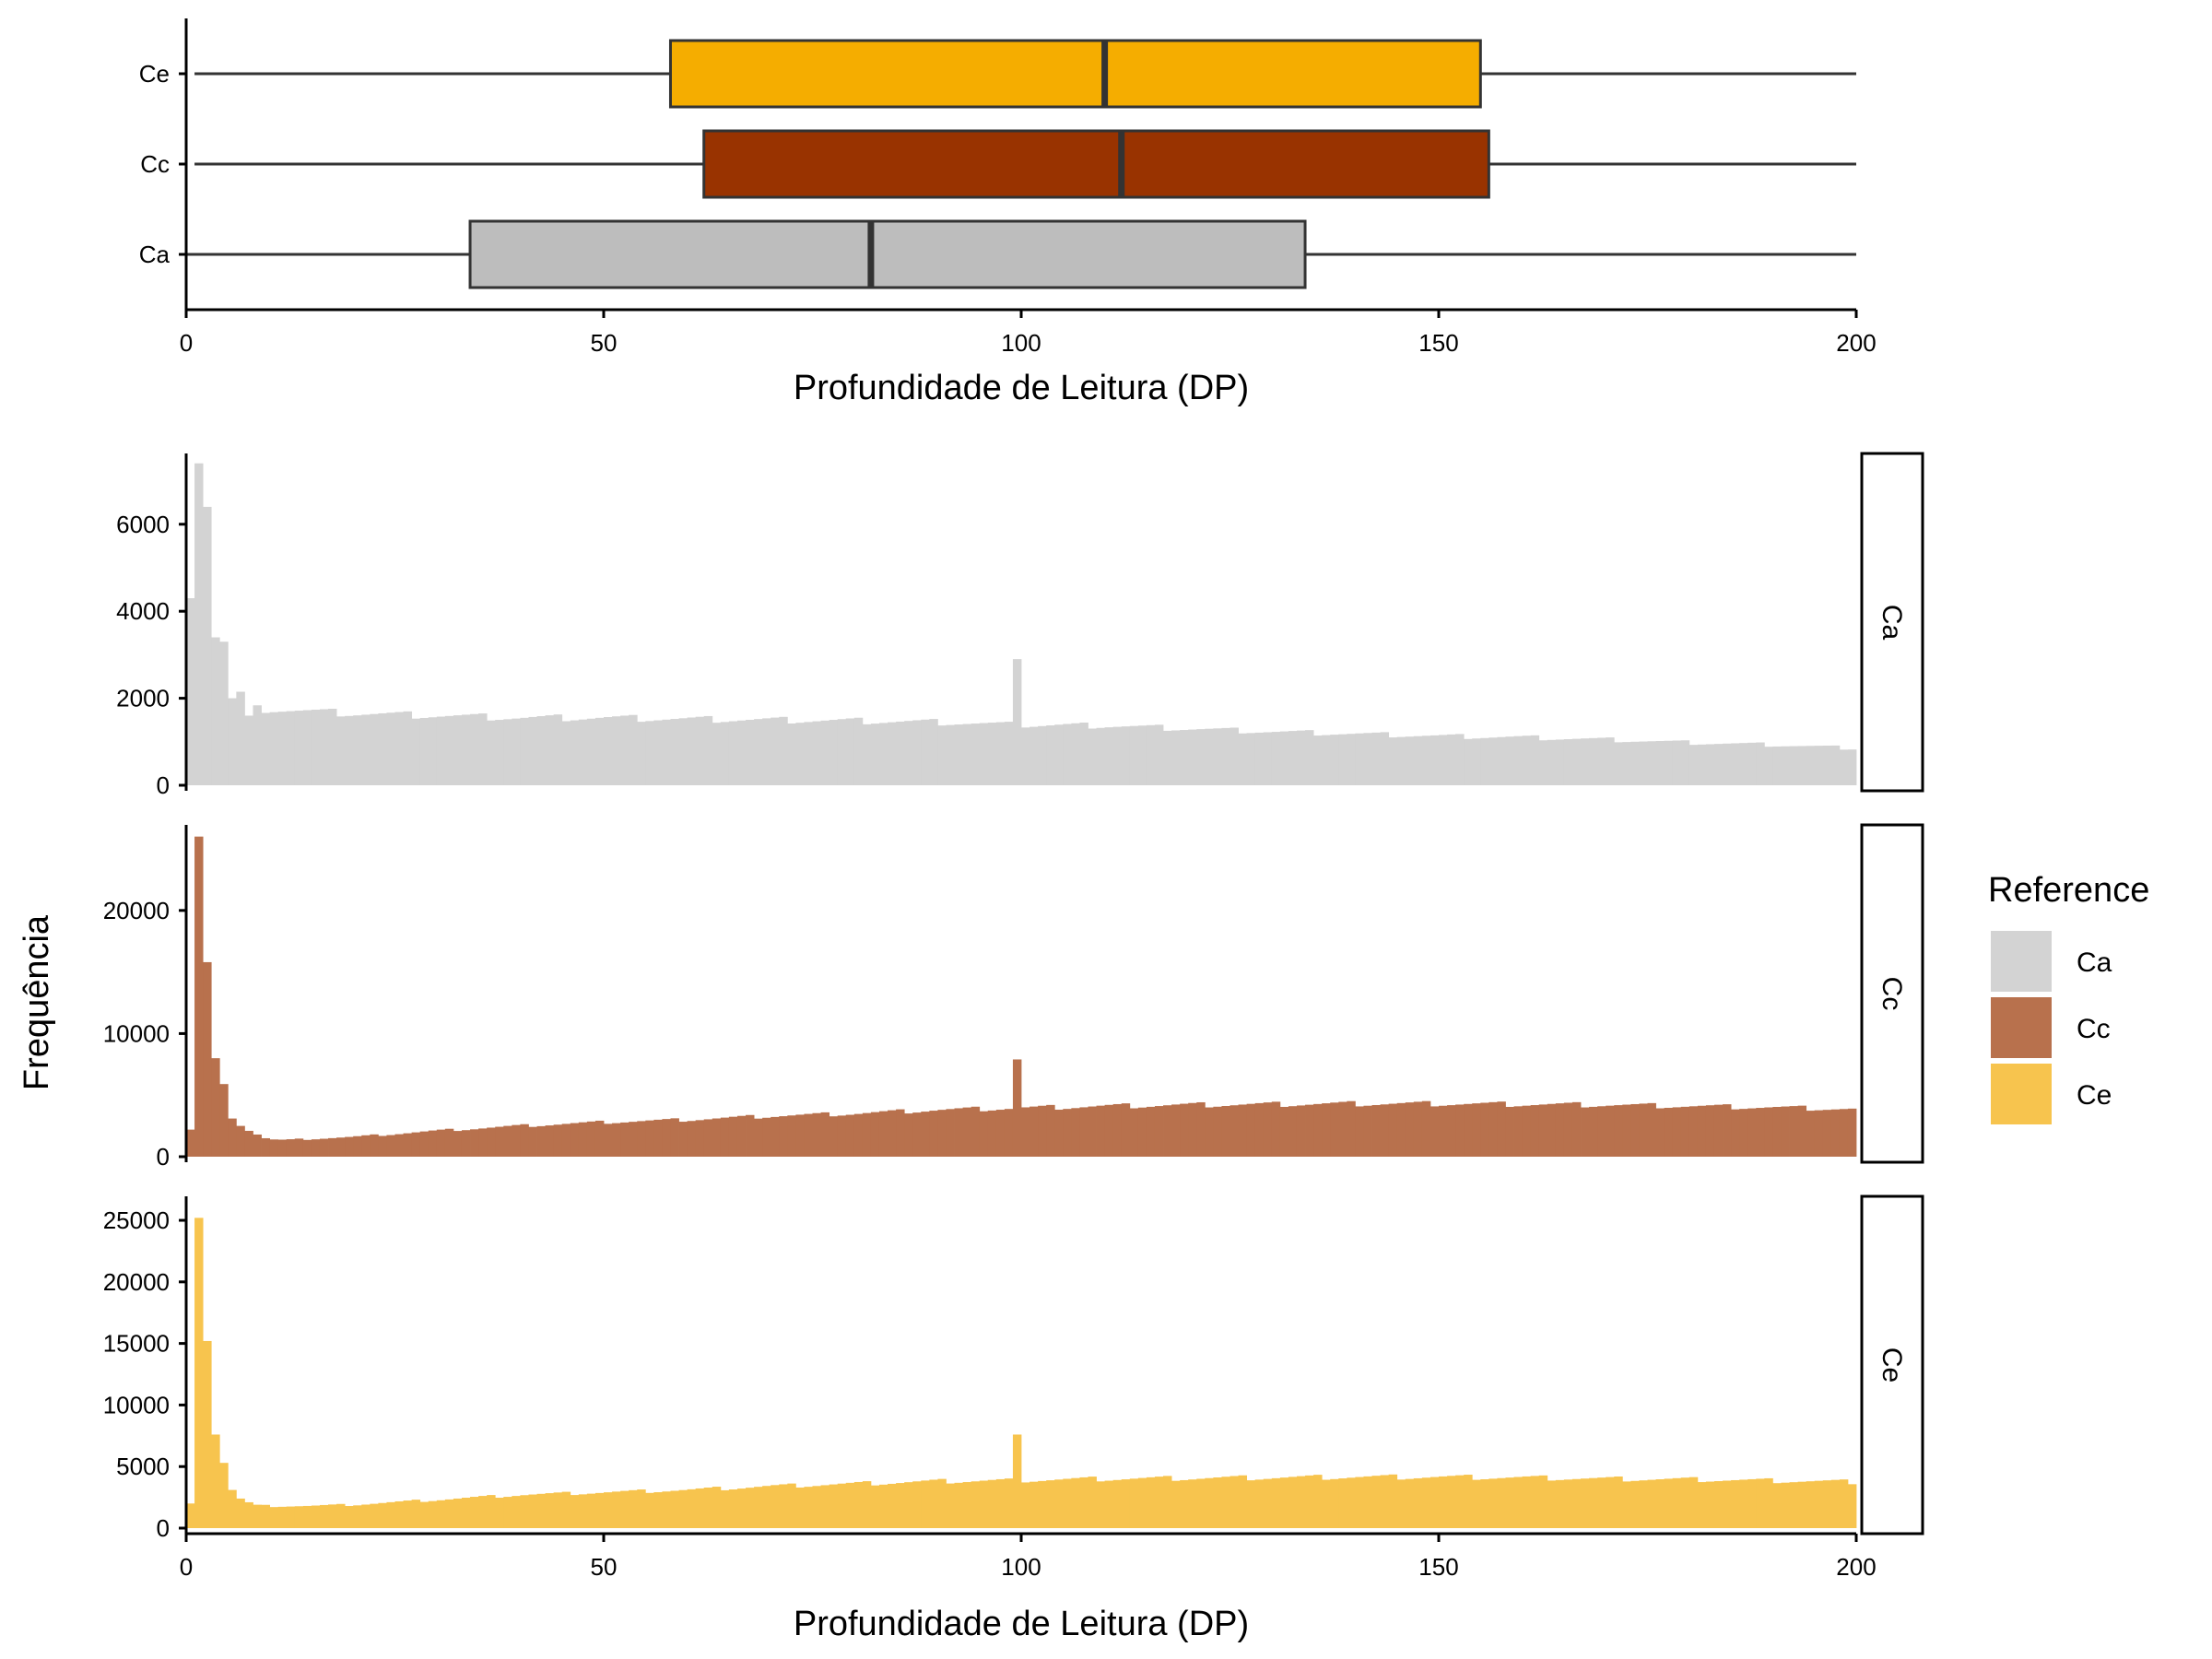 This screenshot has width=2212, height=1659. Describe the element at coordinates (143, 524) in the screenshot. I see `facet-y-tick-label: 6000` at that location.